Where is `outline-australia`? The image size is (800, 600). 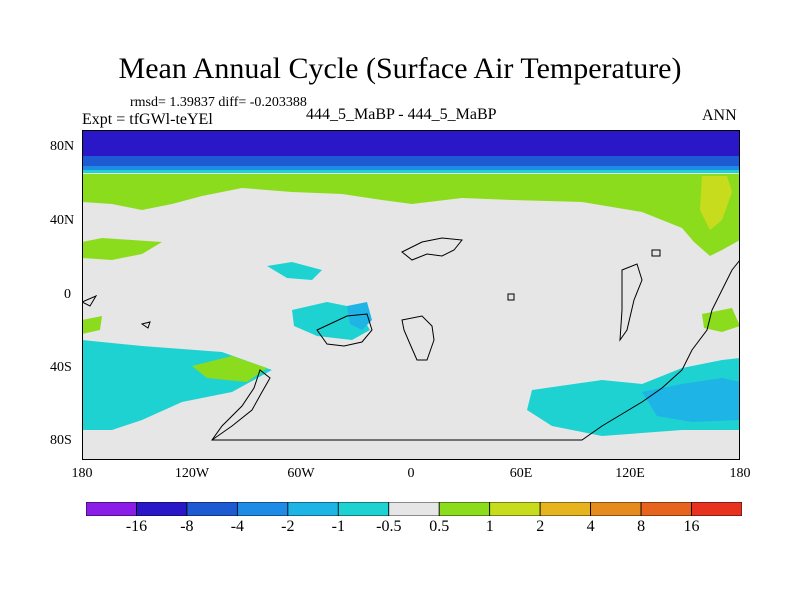
outline-australia is located at coordinates (631, 302).